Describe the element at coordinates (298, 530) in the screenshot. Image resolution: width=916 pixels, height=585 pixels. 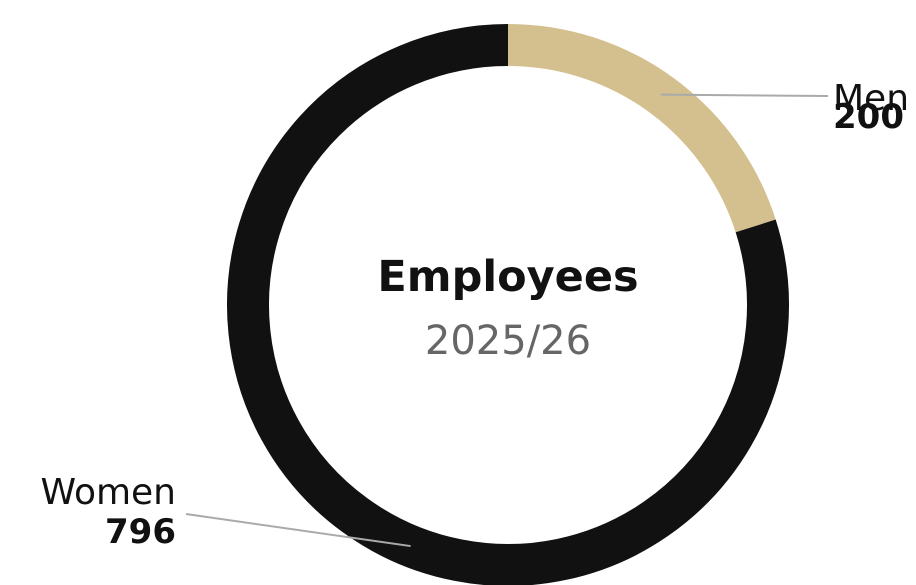
I see `leader-line-women` at that location.